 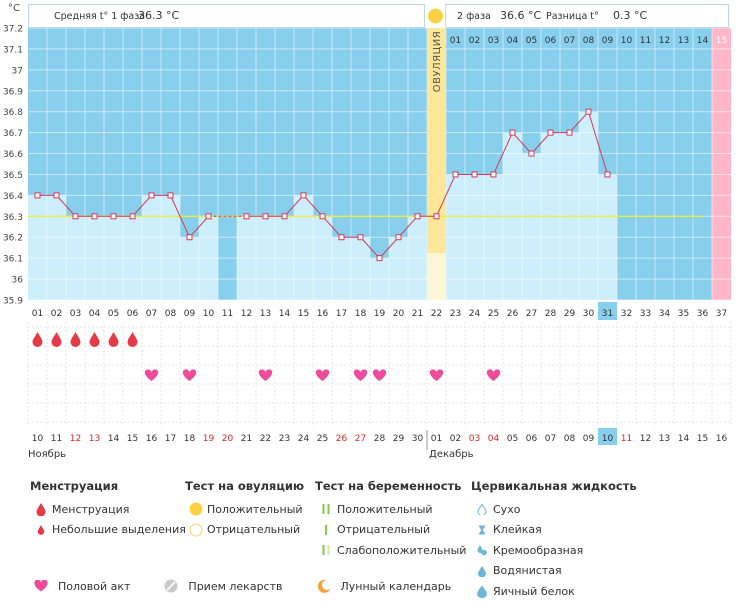 I want to click on date-label: 18, so click(x=190, y=439).